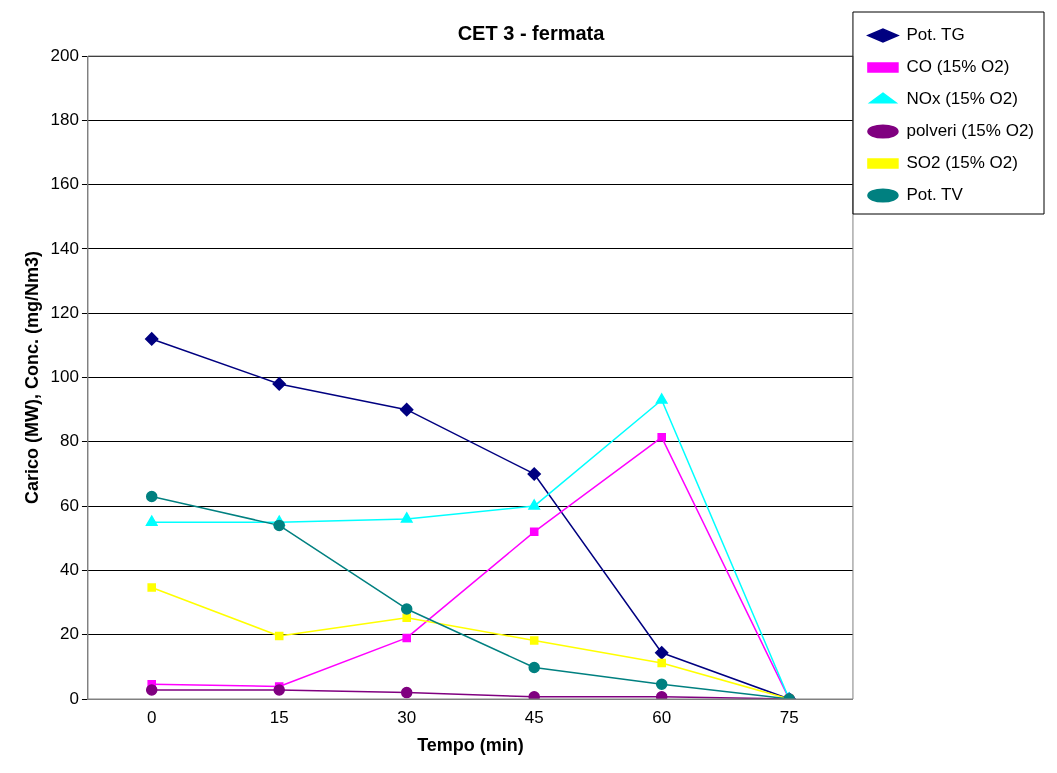 This screenshot has width=1057, height=773. I want to click on legend-label: Pot. TG, so click(935, 35).